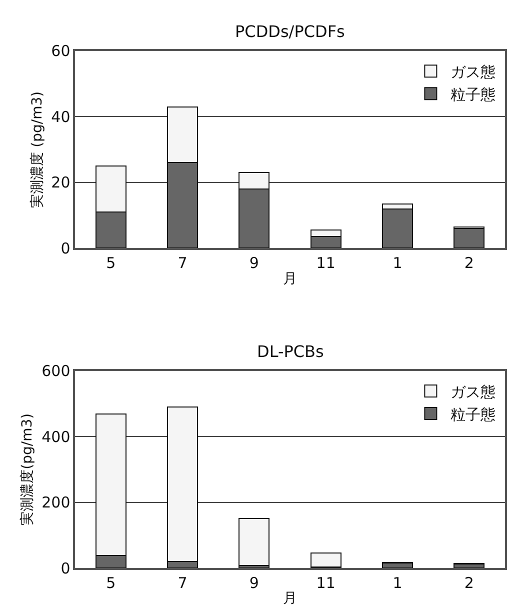 Image resolution: width=517 pixels, height=614 pixels. I want to click on y-tick-label: 600, so click(56, 371).